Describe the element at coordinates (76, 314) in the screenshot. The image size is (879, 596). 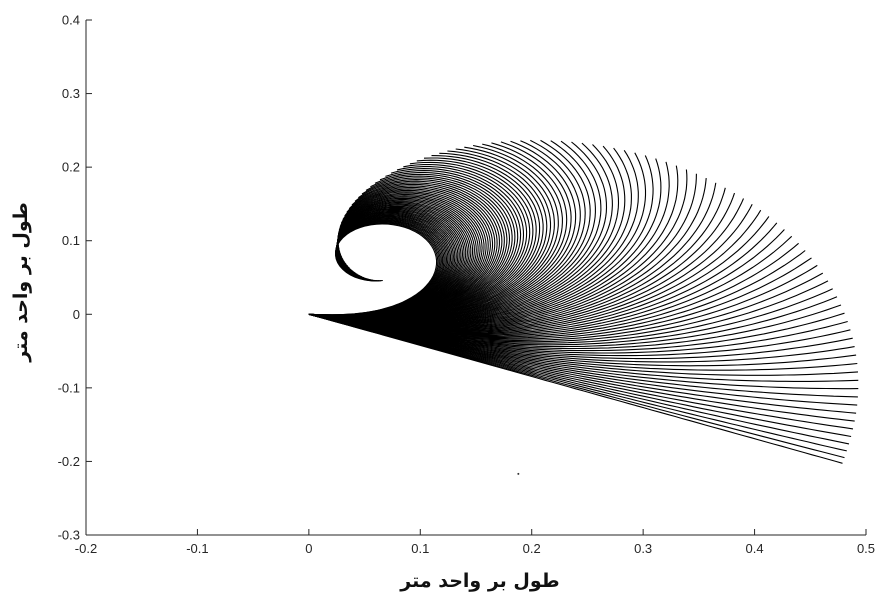
I see `y-tick-label: 0` at that location.